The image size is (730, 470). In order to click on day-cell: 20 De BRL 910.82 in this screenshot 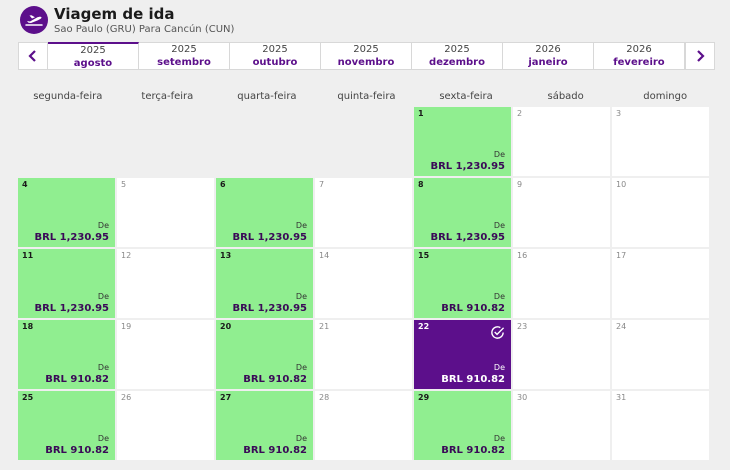, I will do `click(264, 354)`.